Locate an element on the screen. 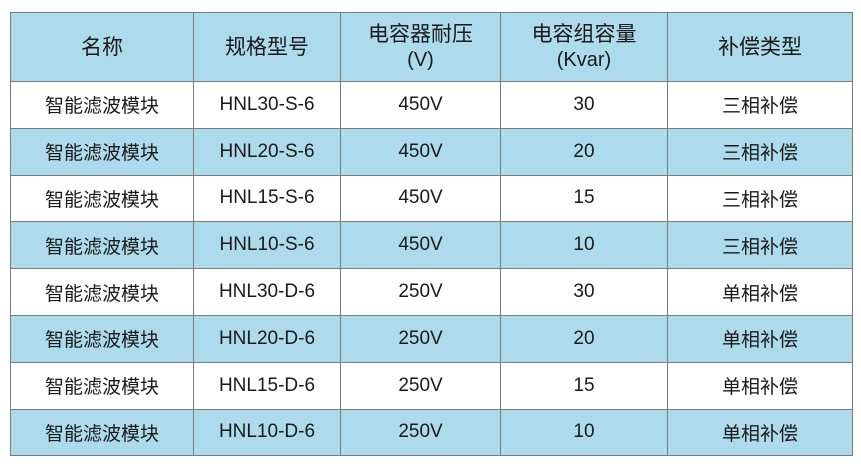  table-row: 智能滤波模块 HNL15-S-6 450V 15 三相补偿 is located at coordinates (431, 198).